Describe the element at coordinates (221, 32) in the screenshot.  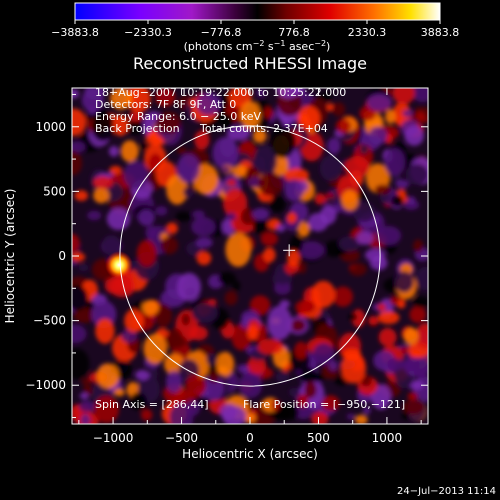
I see `colorbar-tick-label: −776.8` at that location.